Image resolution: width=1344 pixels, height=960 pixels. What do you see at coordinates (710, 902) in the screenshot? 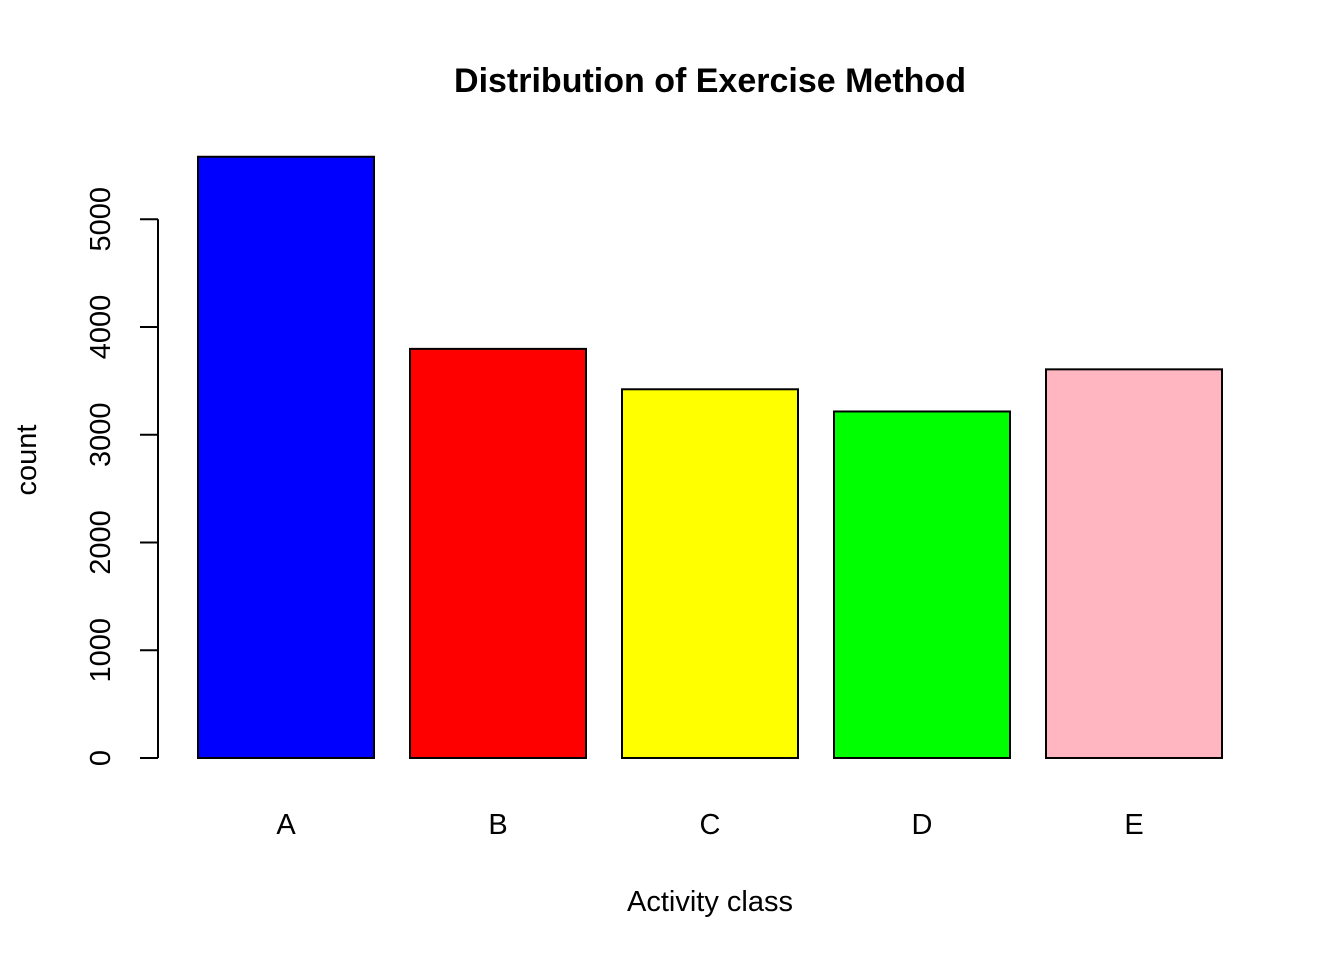
I see `x-axis-label: Activity class` at bounding box center [710, 902].